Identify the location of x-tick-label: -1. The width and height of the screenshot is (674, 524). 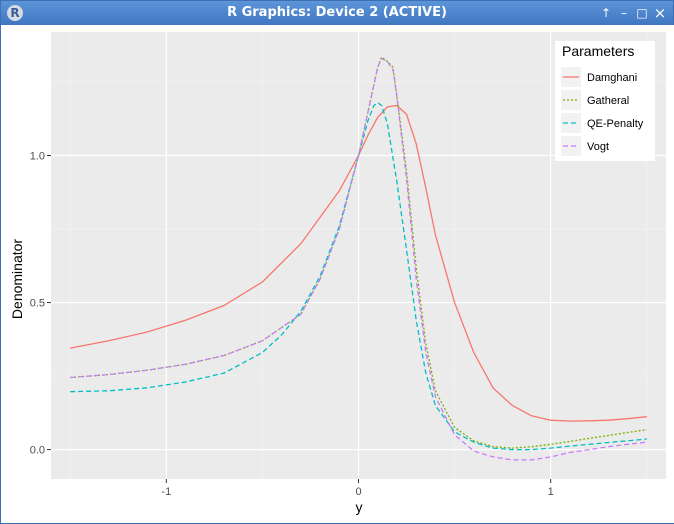
(166, 492).